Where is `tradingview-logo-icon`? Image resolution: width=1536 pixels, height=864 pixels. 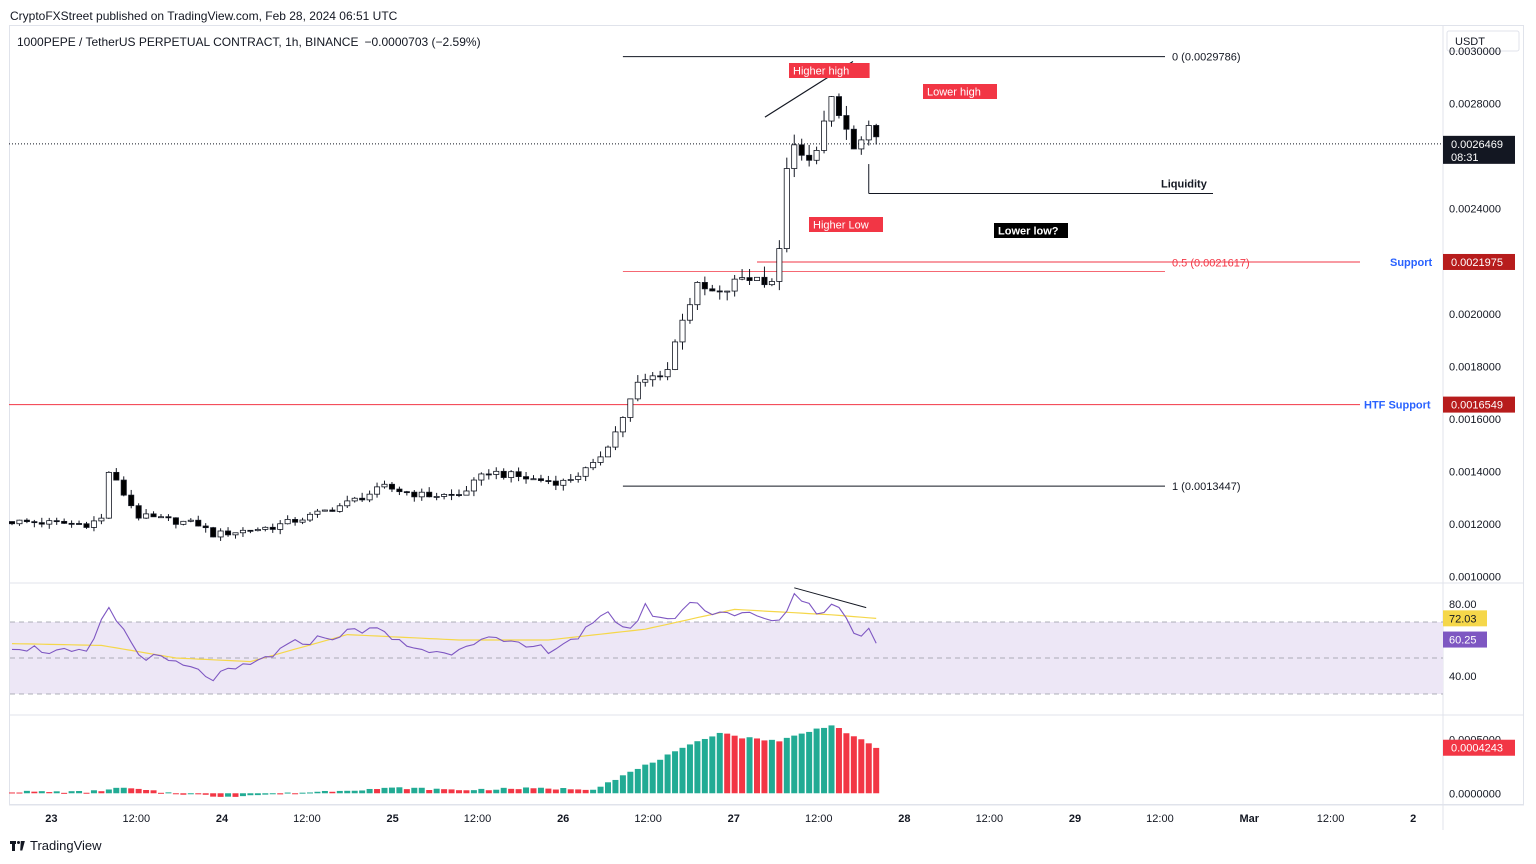 tradingview-logo-icon is located at coordinates (18, 845).